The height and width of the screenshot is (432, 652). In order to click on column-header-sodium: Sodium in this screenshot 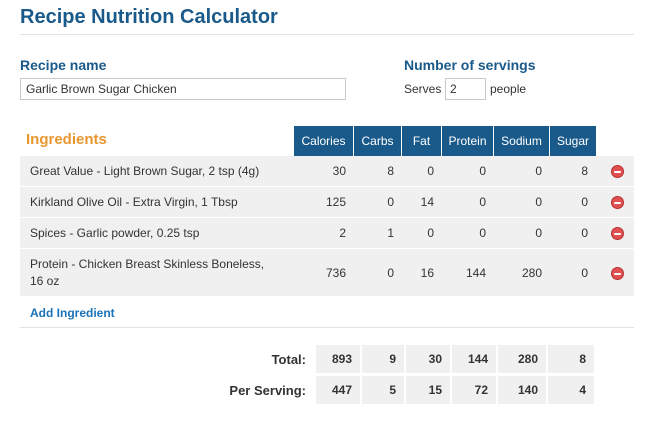, I will do `click(522, 141)`.